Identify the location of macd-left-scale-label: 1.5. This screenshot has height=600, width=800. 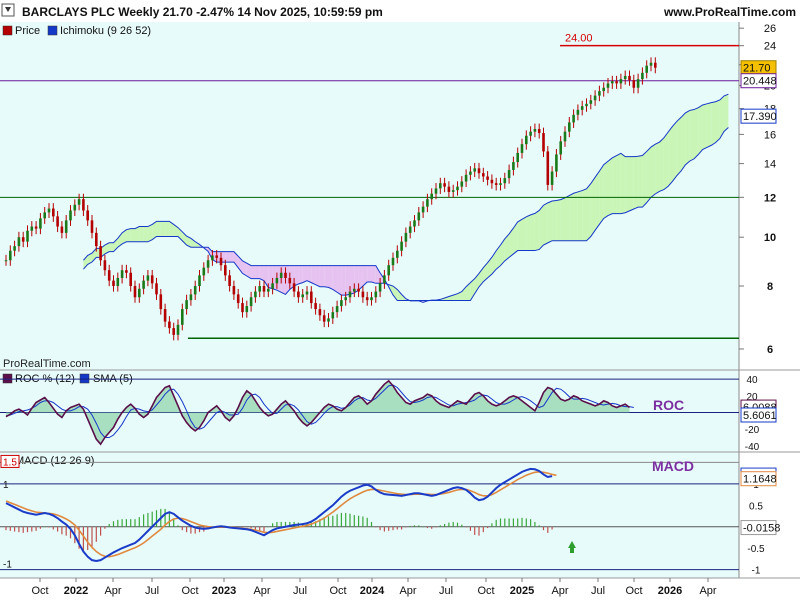
(10, 462).